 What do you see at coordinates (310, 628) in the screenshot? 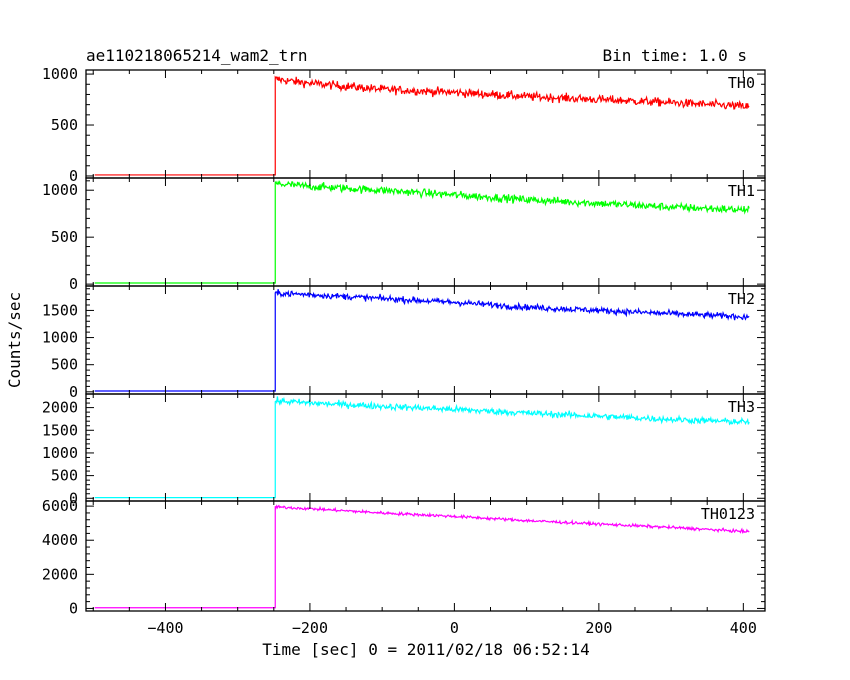
I see `x-tick-label: −200` at bounding box center [310, 628].